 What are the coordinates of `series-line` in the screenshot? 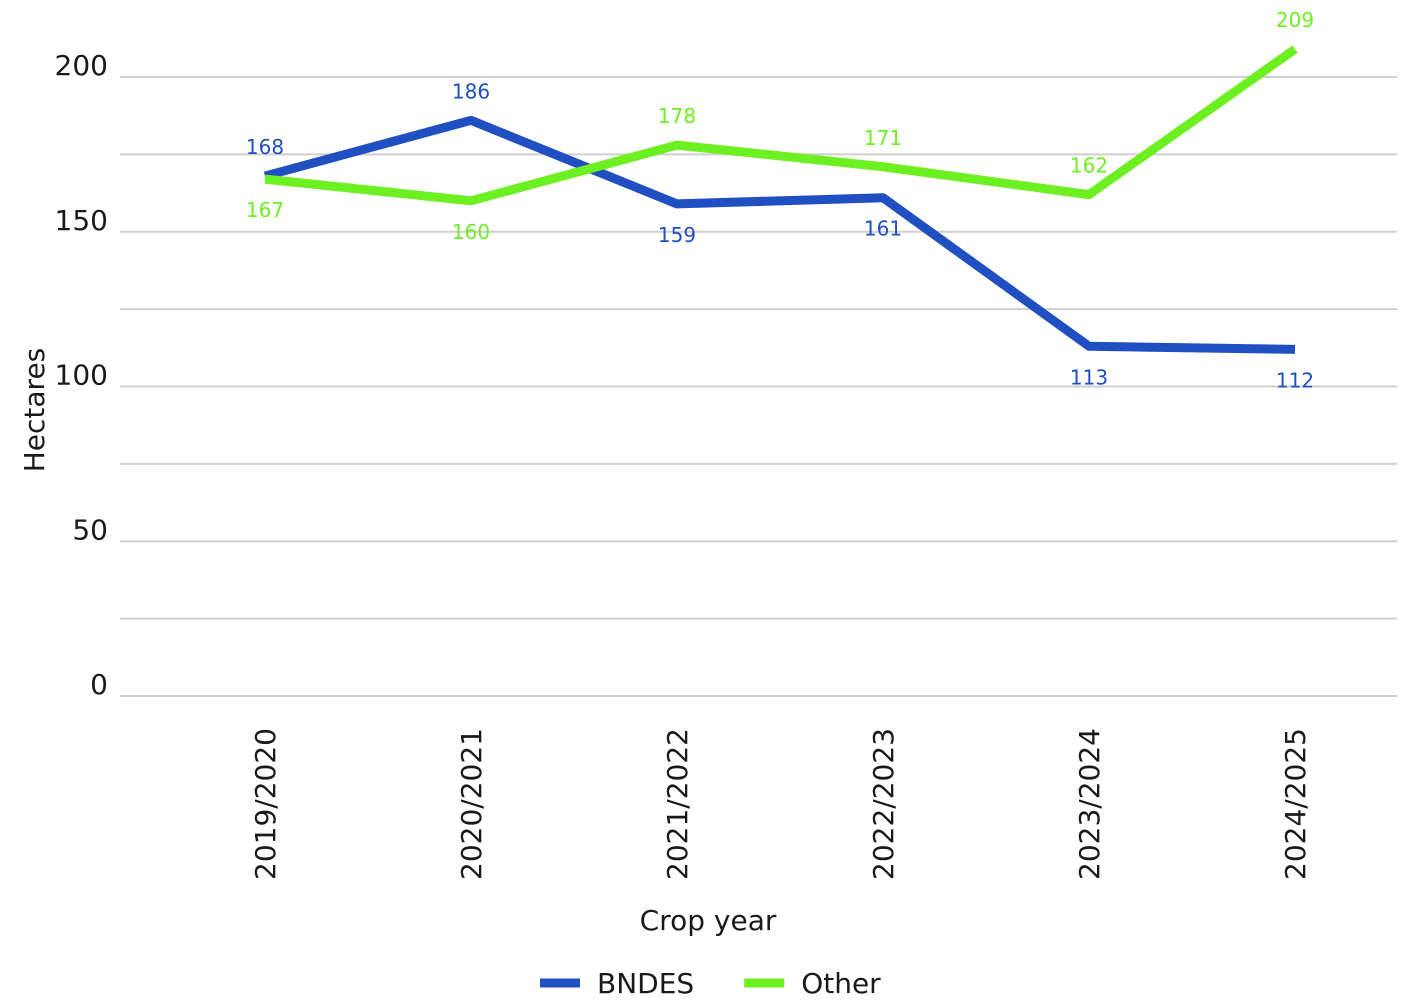 It's located at (781, 125).